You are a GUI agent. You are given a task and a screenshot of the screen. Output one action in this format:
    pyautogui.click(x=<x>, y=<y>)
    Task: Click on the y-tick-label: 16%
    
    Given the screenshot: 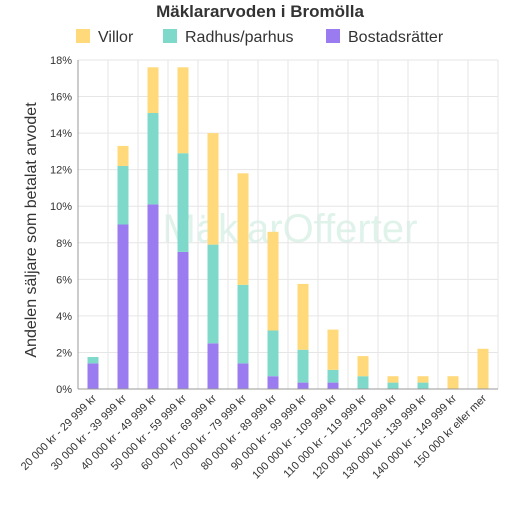 What is the action you would take?
    pyautogui.click(x=61, y=98)
    